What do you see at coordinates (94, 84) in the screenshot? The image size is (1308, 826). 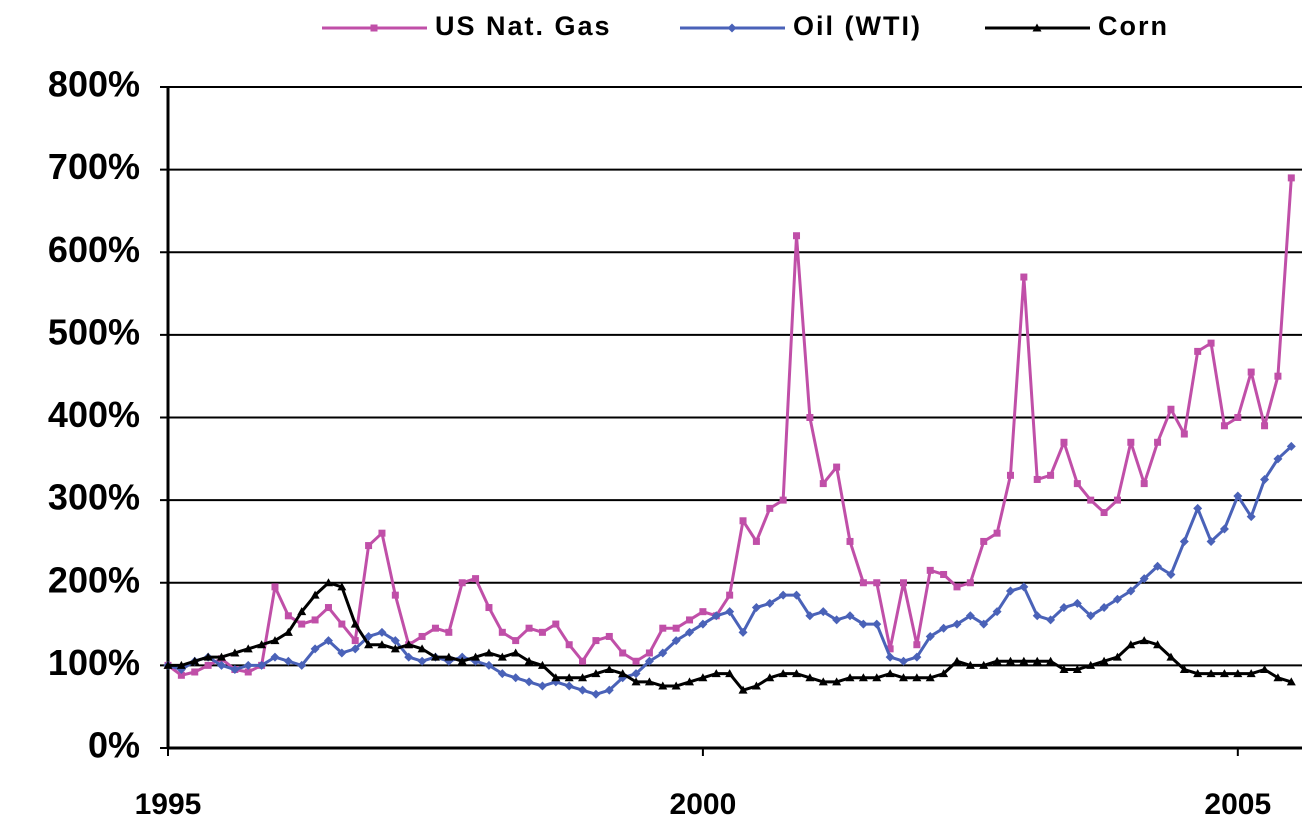 I see `y-tick-label: 800%` at bounding box center [94, 84].